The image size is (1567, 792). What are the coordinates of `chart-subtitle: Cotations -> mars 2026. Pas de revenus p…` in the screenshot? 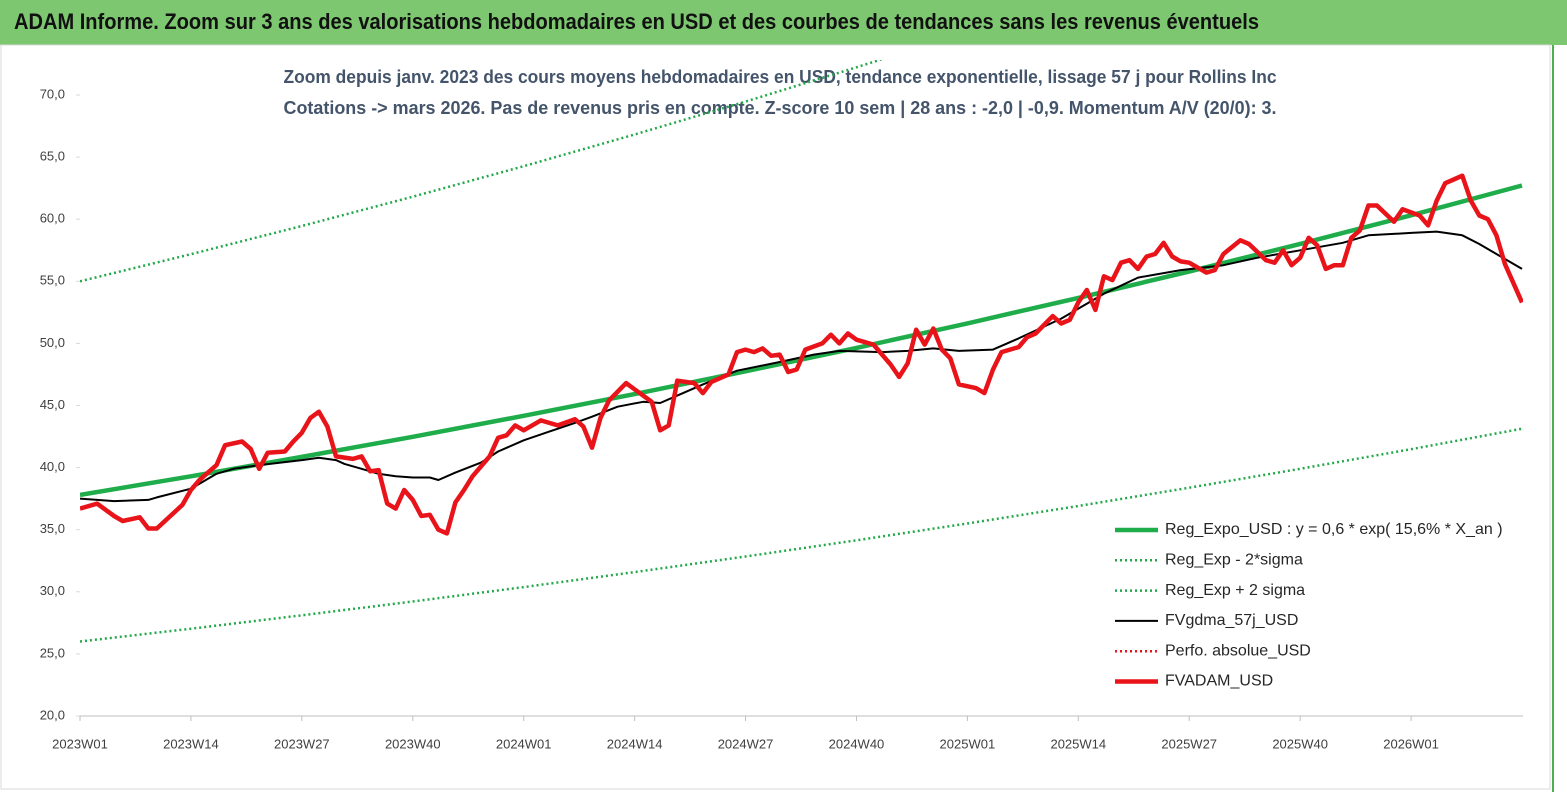 It's located at (780, 108).